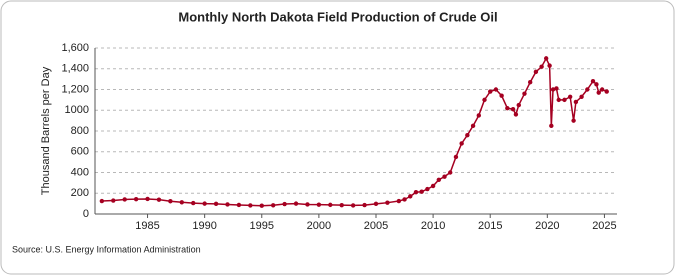 The image size is (675, 275). What do you see at coordinates (80, 131) in the screenshot?
I see `y-tick-label: 800` at bounding box center [80, 131].